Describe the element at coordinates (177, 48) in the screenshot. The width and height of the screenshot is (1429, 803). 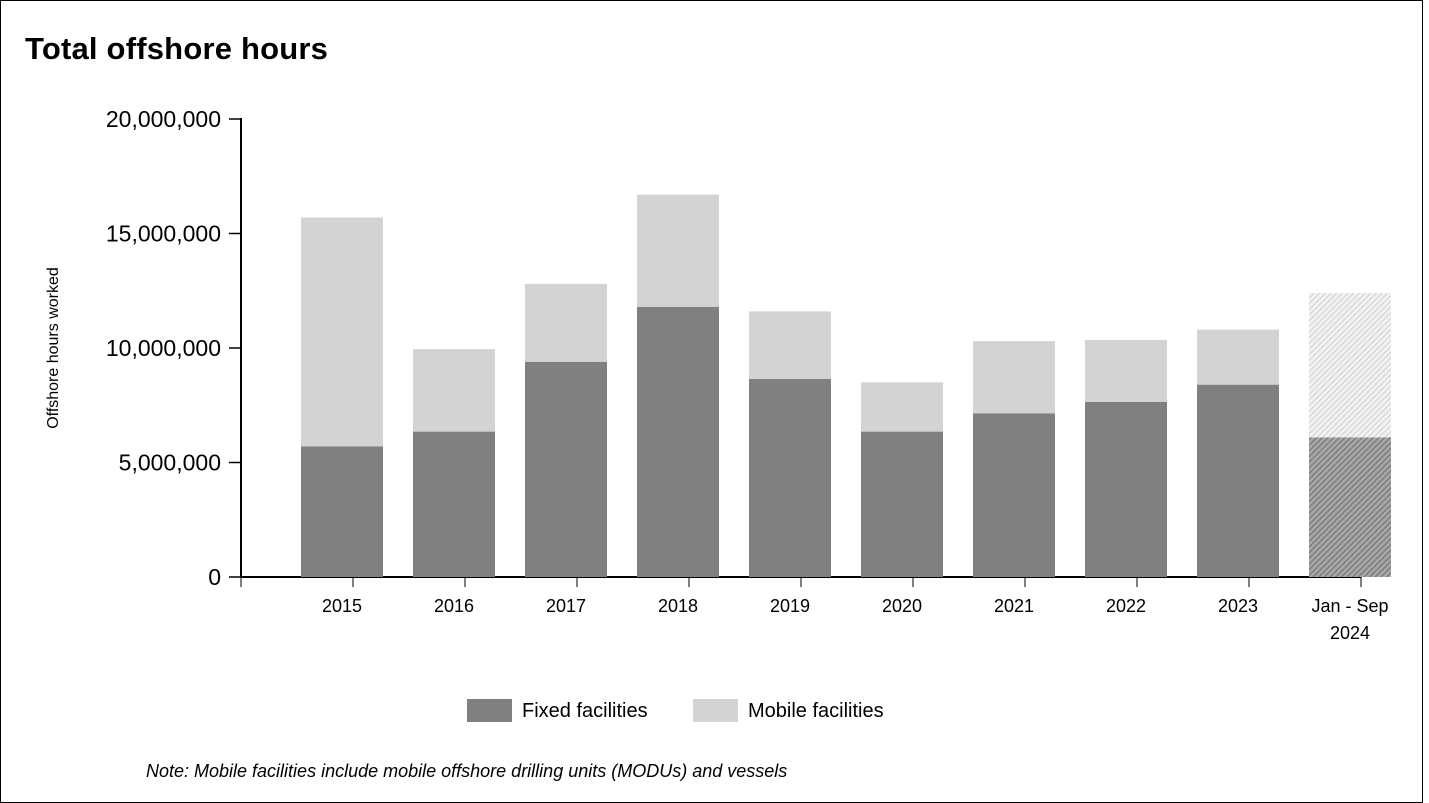
I see `chart-title: Total offshore hours` at that location.